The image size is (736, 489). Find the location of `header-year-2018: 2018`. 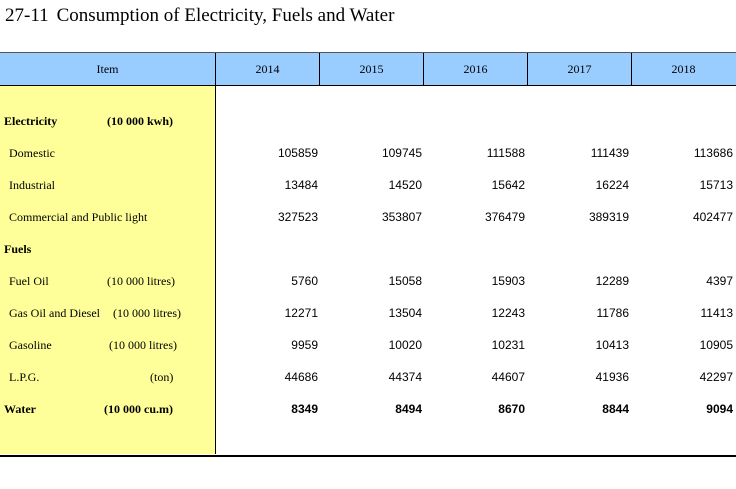

header-year-2018: 2018 is located at coordinates (683, 69).